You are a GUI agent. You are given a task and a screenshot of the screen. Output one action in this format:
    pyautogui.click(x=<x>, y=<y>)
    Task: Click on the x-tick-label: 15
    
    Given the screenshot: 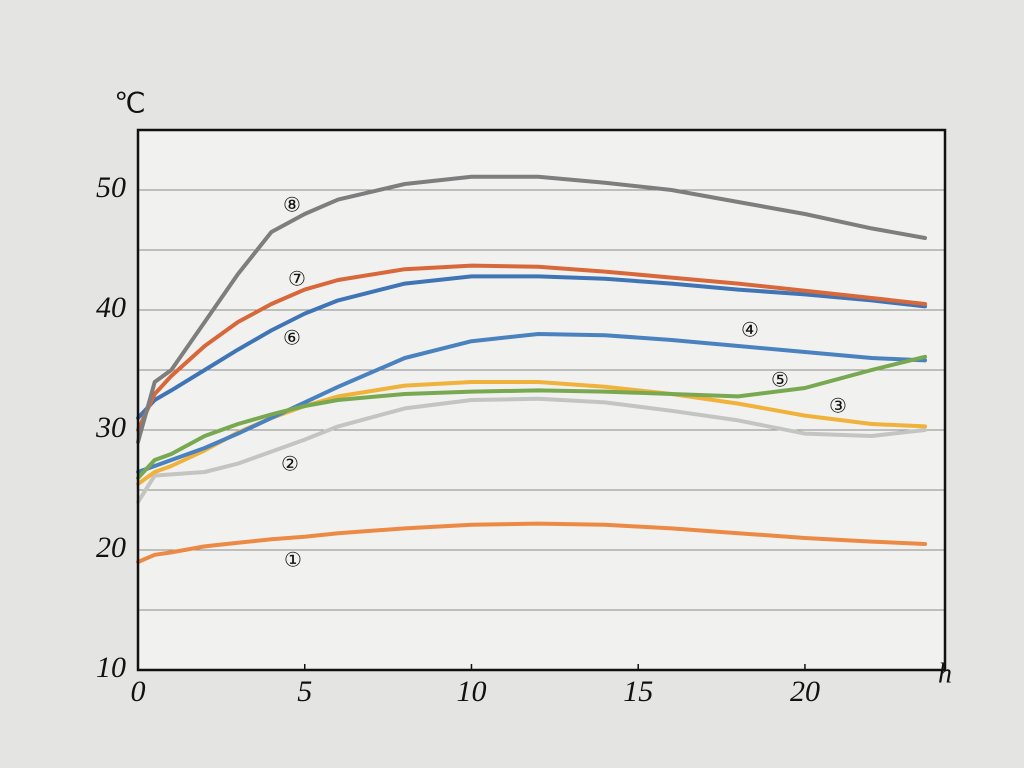 What is the action you would take?
    pyautogui.click(x=638, y=691)
    